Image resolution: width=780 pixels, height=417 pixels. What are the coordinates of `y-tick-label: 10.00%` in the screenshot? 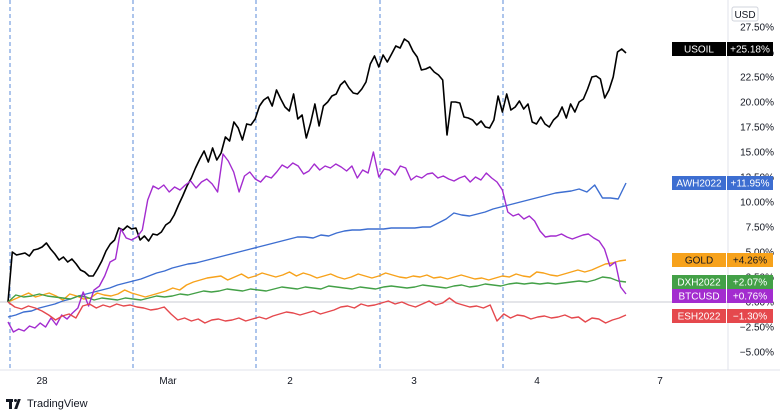 It's located at (757, 203).